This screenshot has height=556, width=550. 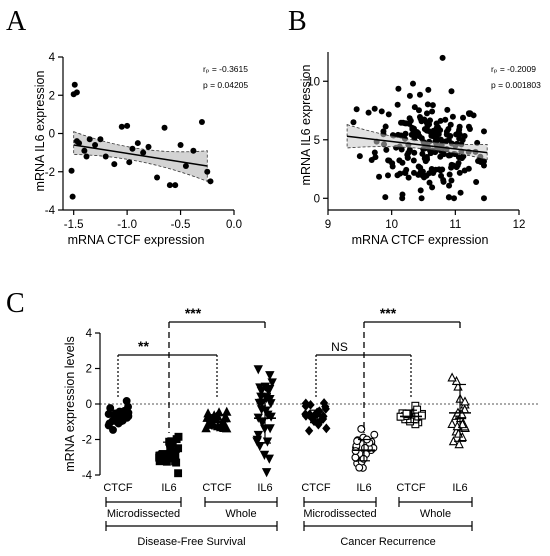 What do you see at coordinates (417, 144) in the screenshot?
I see `panel-b-fit-line` at bounding box center [417, 144].